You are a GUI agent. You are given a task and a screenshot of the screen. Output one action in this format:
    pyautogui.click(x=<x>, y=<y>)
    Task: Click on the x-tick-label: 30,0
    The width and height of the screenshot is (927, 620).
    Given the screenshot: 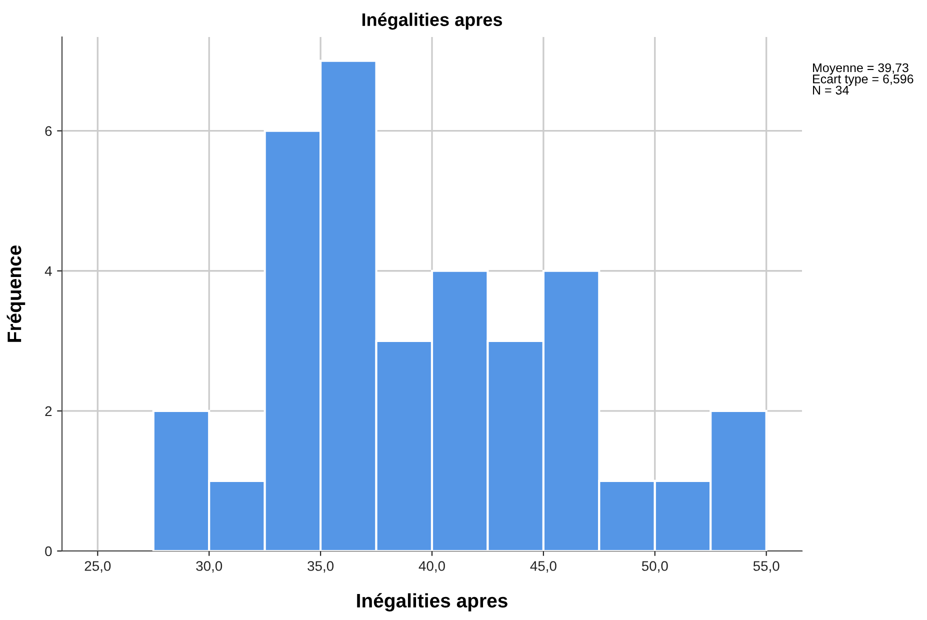 What is the action you would take?
    pyautogui.click(x=209, y=567)
    